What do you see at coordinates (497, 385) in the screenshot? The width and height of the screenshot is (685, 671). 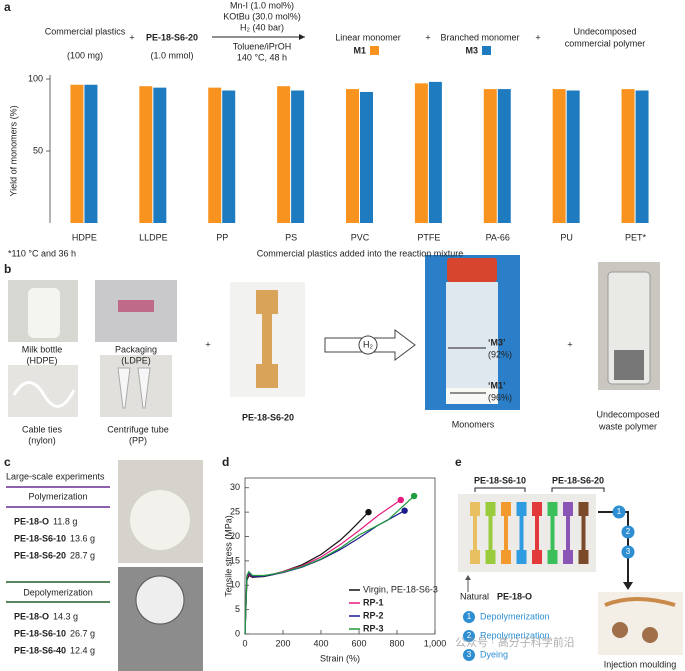 I see `m1-label: ‘M1’` at bounding box center [497, 385].